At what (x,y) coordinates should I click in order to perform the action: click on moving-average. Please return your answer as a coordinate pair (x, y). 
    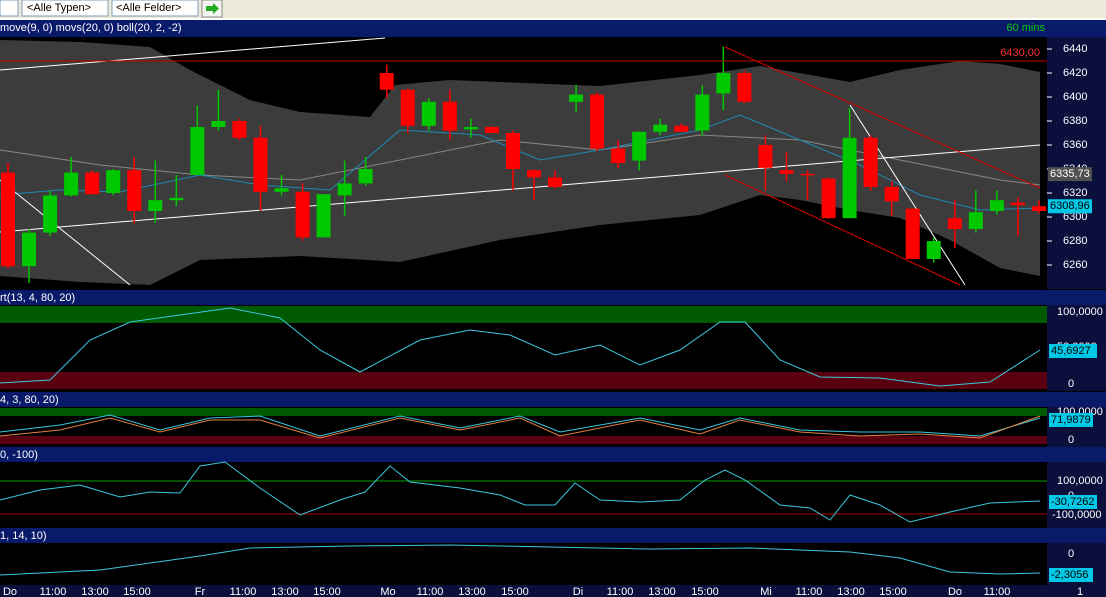
    Looking at the image, I should click on (520, 160).